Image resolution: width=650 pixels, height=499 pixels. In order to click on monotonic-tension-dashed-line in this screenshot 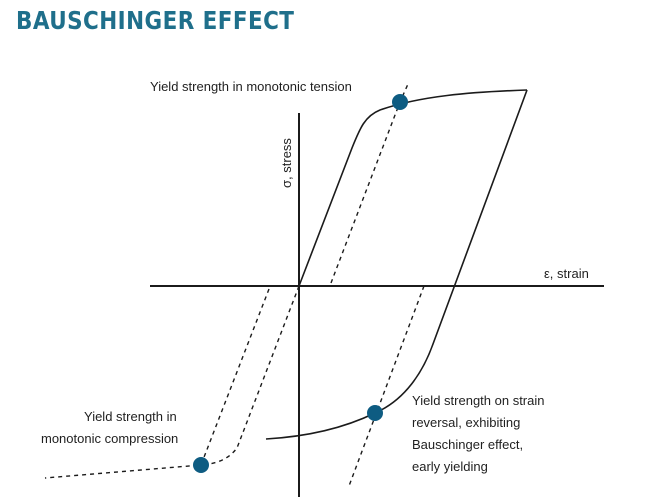, I will do `click(369, 183)`.